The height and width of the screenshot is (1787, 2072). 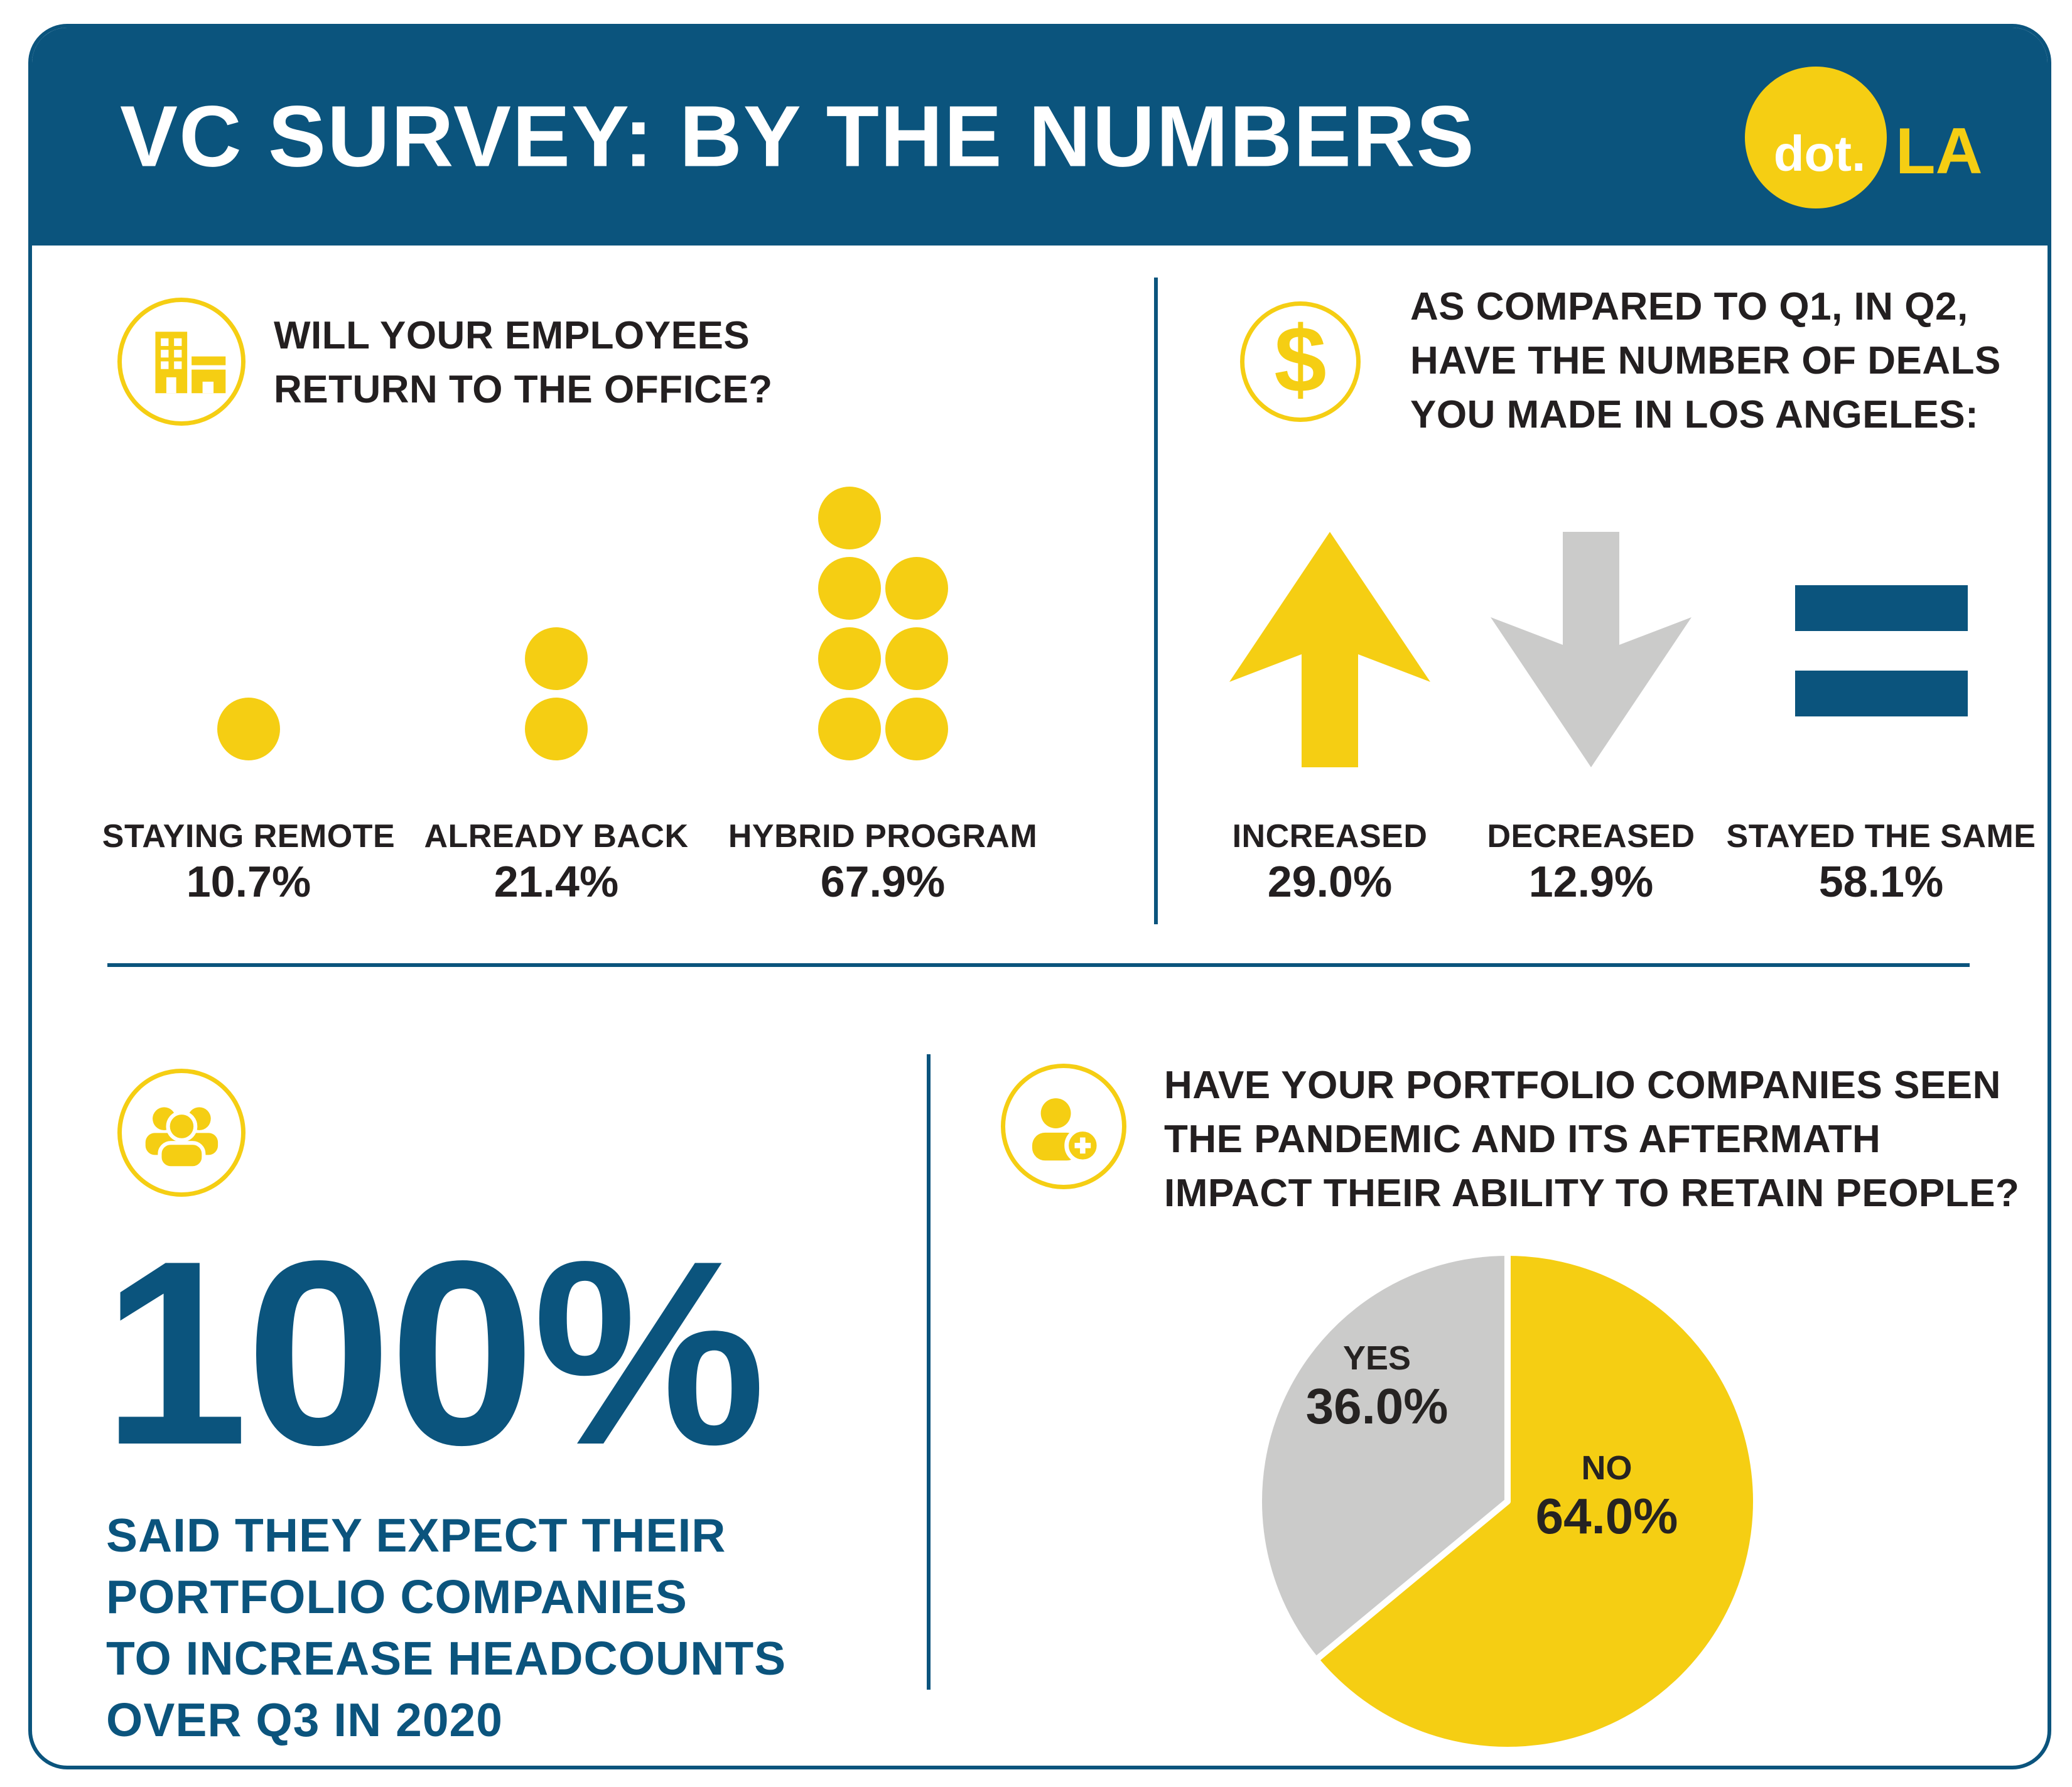 I want to click on question-line: THE PANDEMIC AND ITS AFTERMATH, so click(x=1523, y=1139).